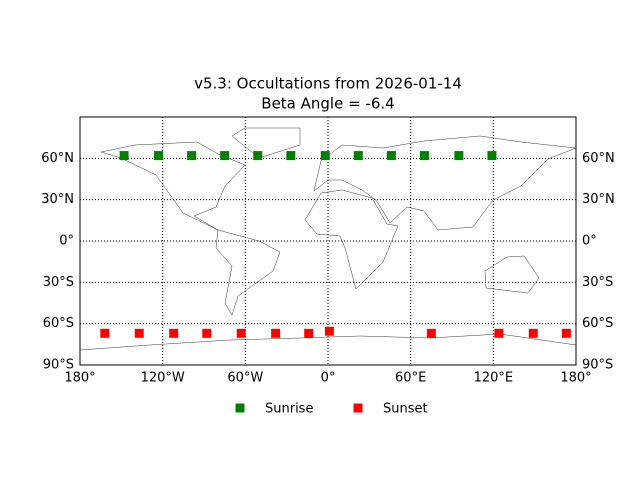 Image resolution: width=640 pixels, height=484 pixels. Describe the element at coordinates (597, 282) in the screenshot. I see `y-tick-label-right: 30°S` at that location.